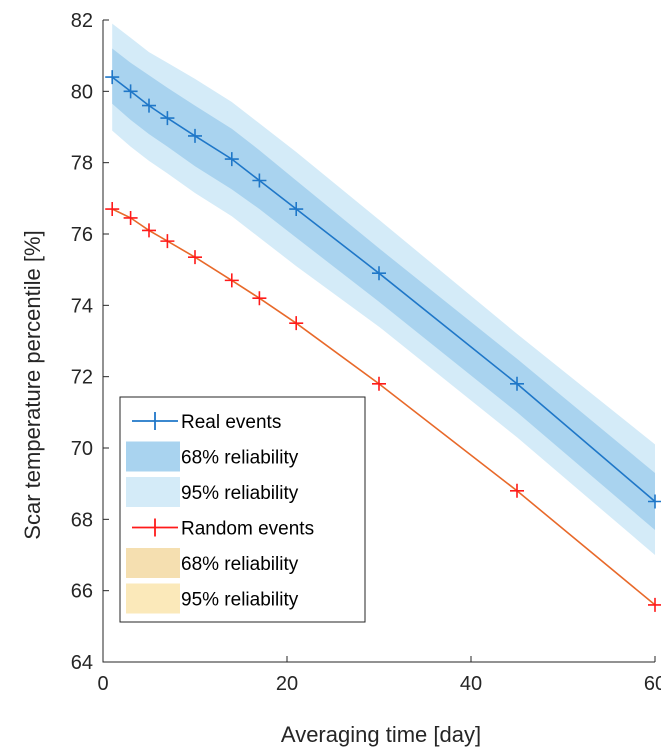 The image size is (661, 750). What do you see at coordinates (381, 734) in the screenshot?
I see `x-axis-label: Averaging time [day]` at bounding box center [381, 734].